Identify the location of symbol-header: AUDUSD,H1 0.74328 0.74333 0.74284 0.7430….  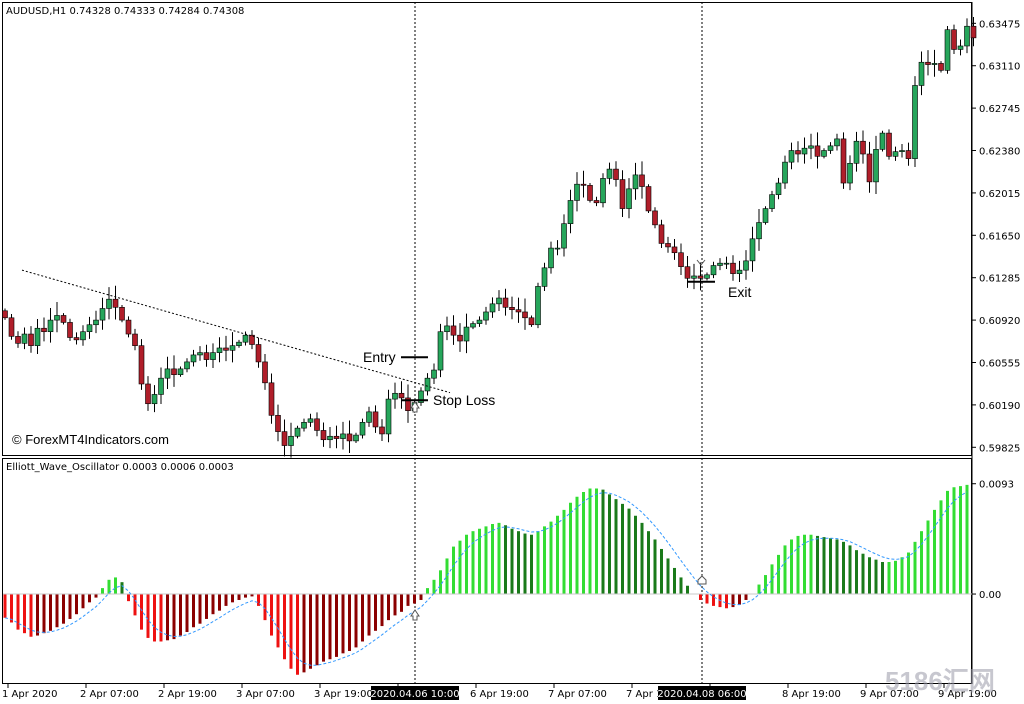
(125, 11).